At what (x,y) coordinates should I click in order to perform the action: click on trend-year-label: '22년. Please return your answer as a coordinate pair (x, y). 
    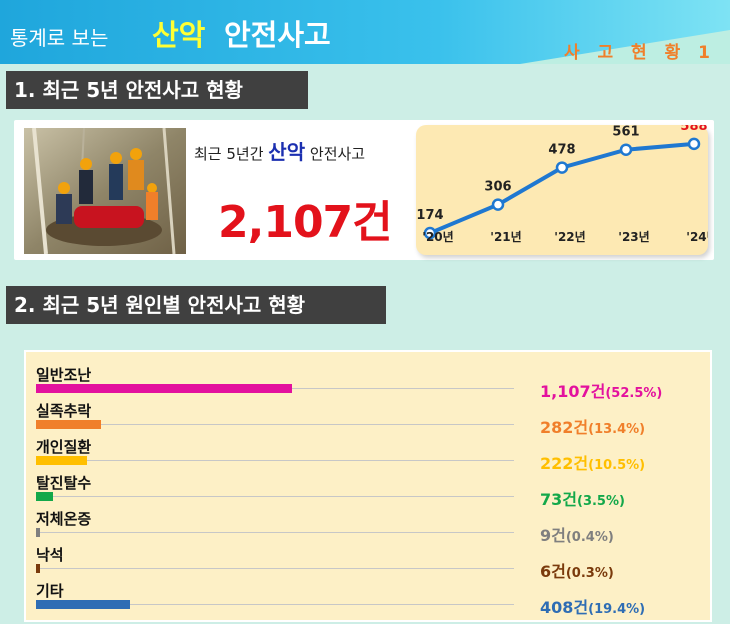
    Looking at the image, I should click on (569, 237).